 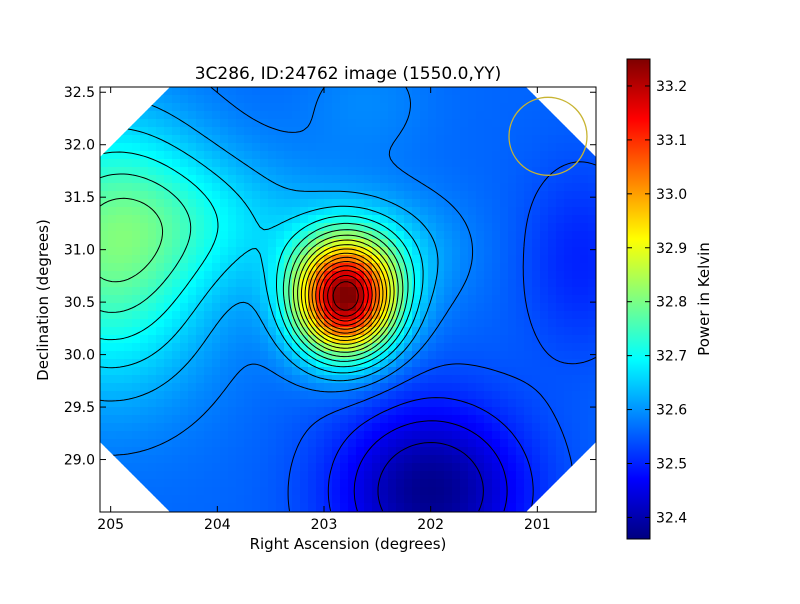 I want to click on colorbar-ticks: 33.233.133.032.932.832.732.632.532.4, so click(x=657, y=302).